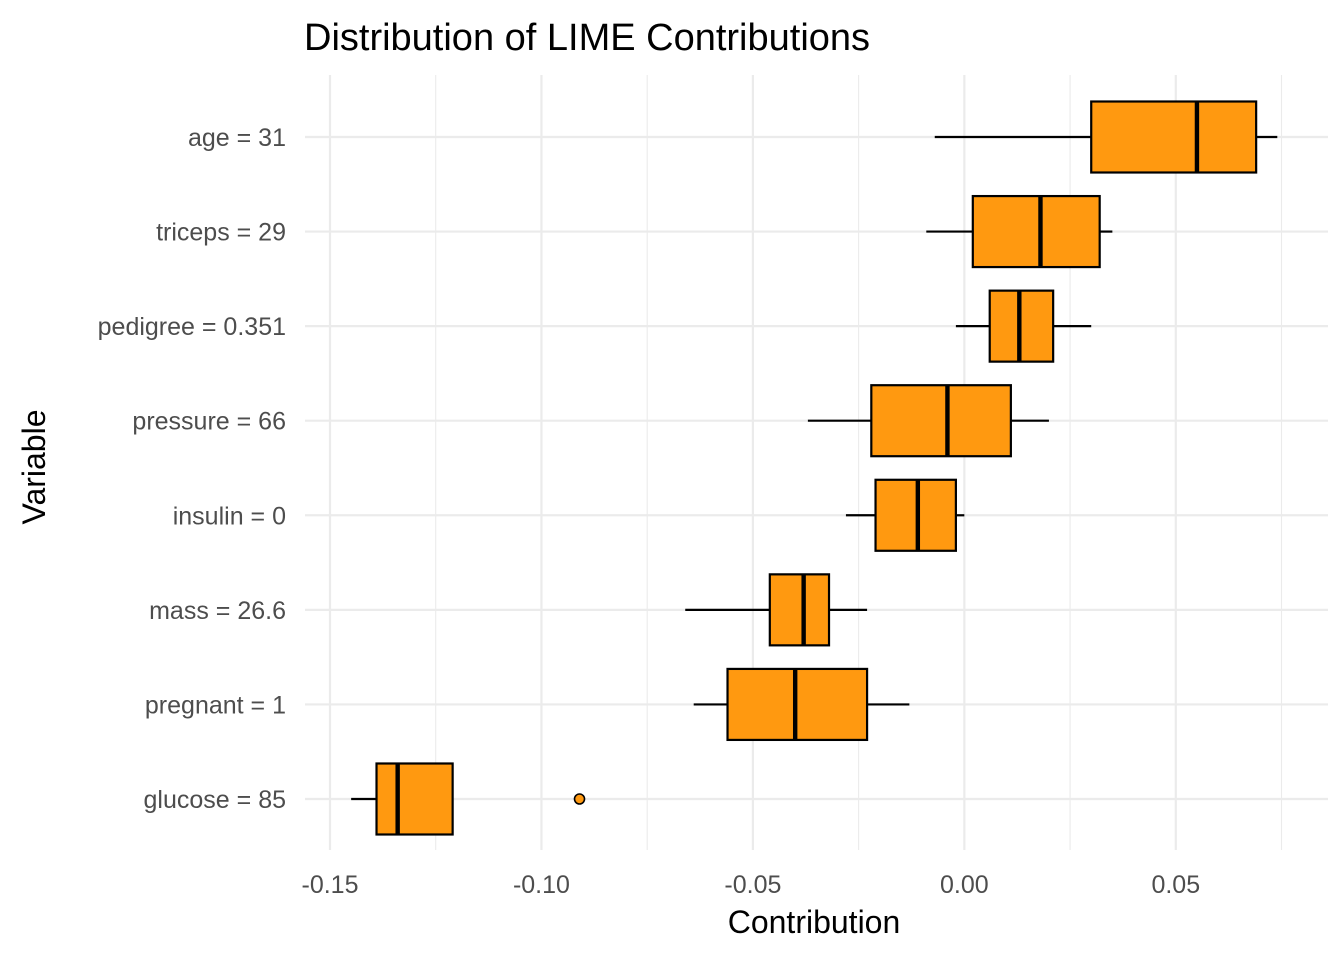  Describe the element at coordinates (209, 422) in the screenshot. I see `y-tick-label: pressure = 66` at that location.